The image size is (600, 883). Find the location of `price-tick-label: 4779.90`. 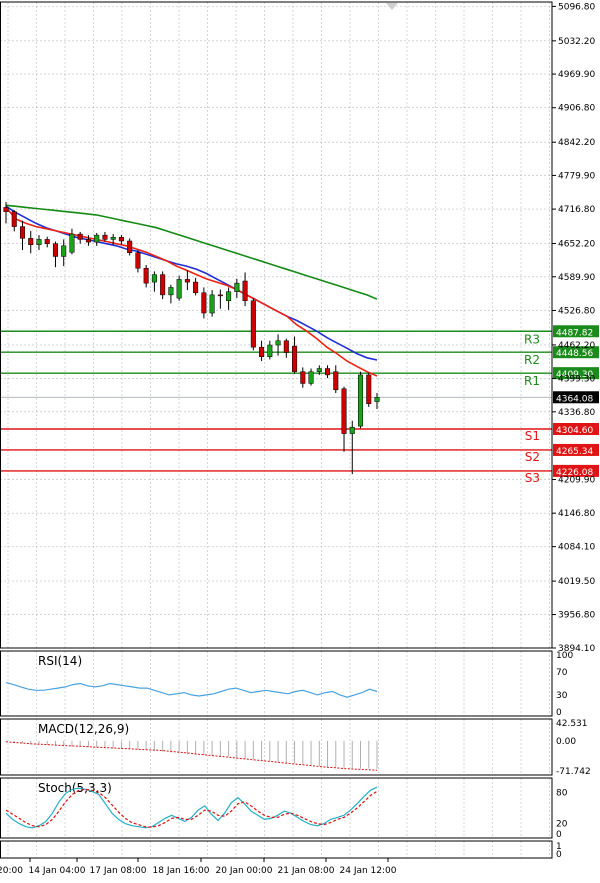

price-tick-label: 4779.90 is located at coordinates (576, 176).